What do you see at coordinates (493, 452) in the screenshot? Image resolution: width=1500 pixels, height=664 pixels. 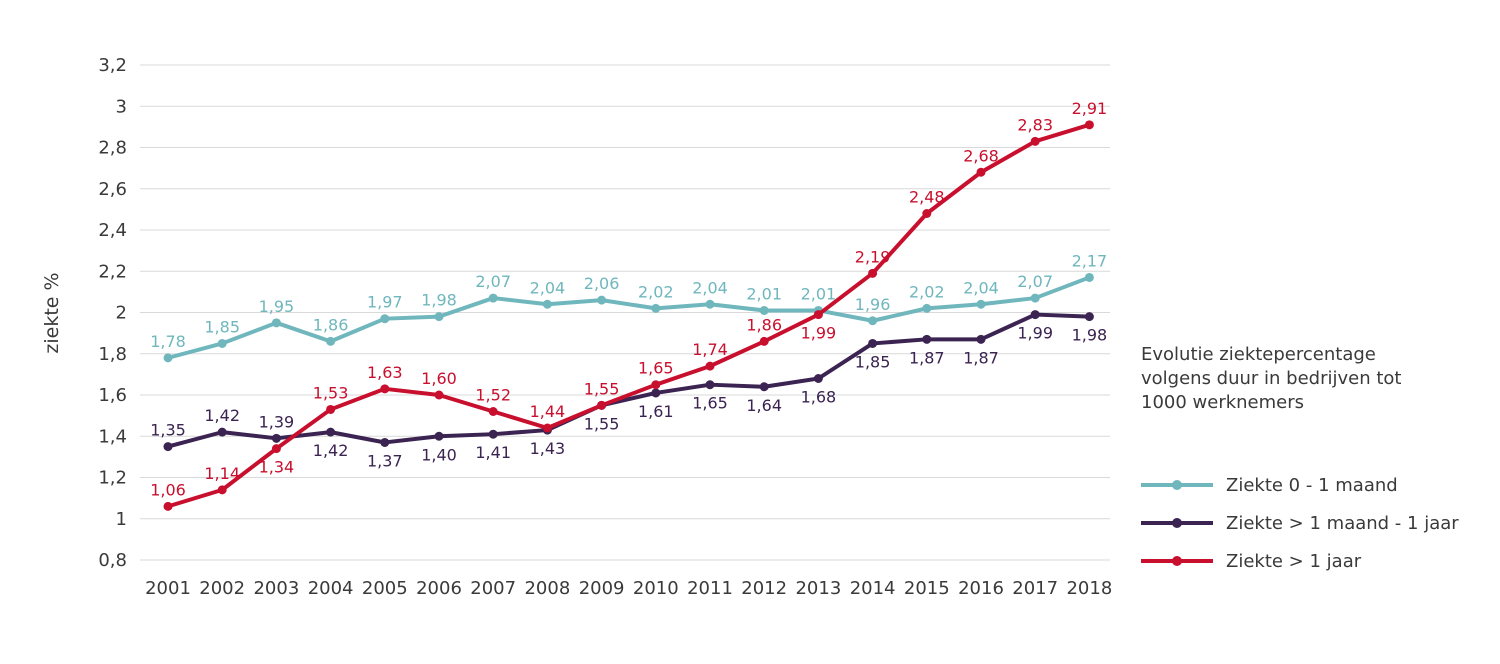 I see `data-label: 1,41` at bounding box center [493, 452].